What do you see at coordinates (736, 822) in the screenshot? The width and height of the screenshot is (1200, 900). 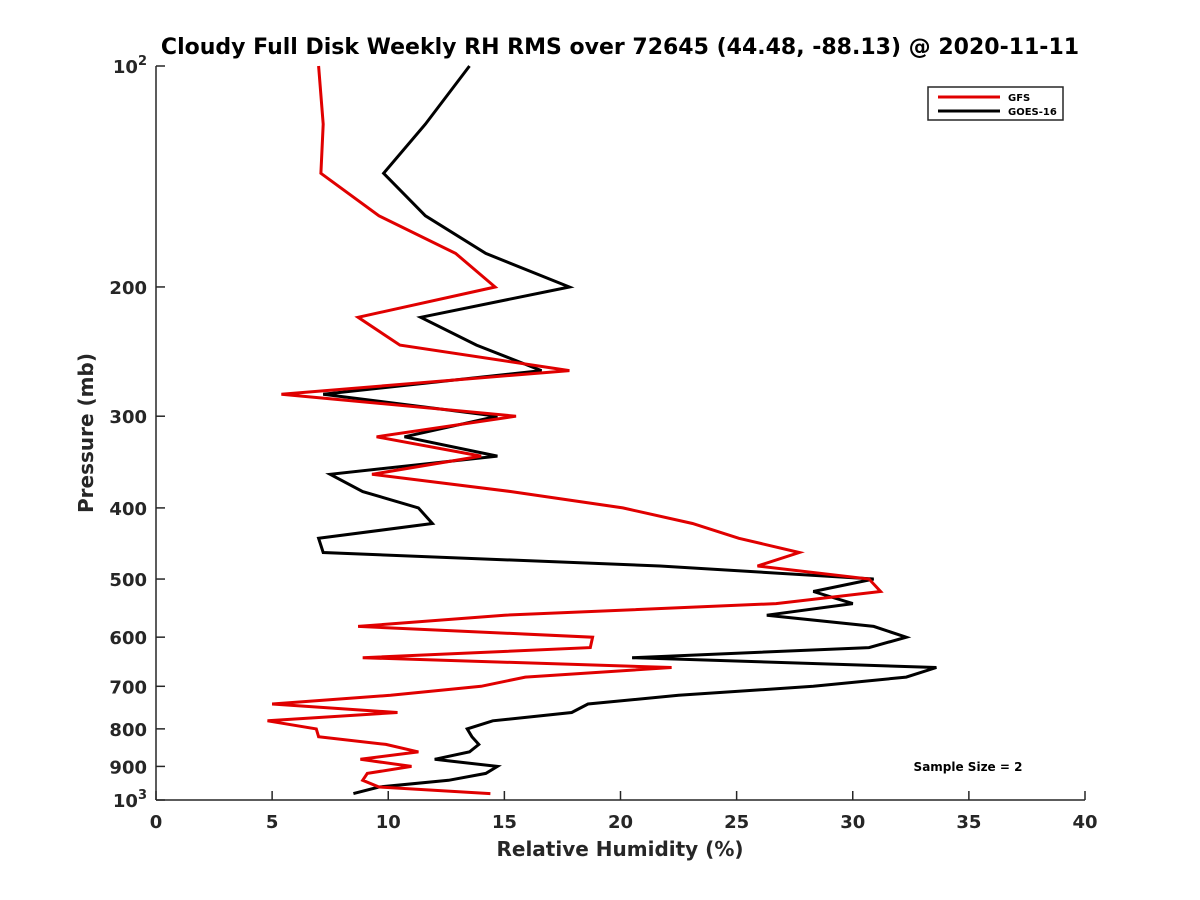 I see `x-tick-label: 25` at bounding box center [736, 822].